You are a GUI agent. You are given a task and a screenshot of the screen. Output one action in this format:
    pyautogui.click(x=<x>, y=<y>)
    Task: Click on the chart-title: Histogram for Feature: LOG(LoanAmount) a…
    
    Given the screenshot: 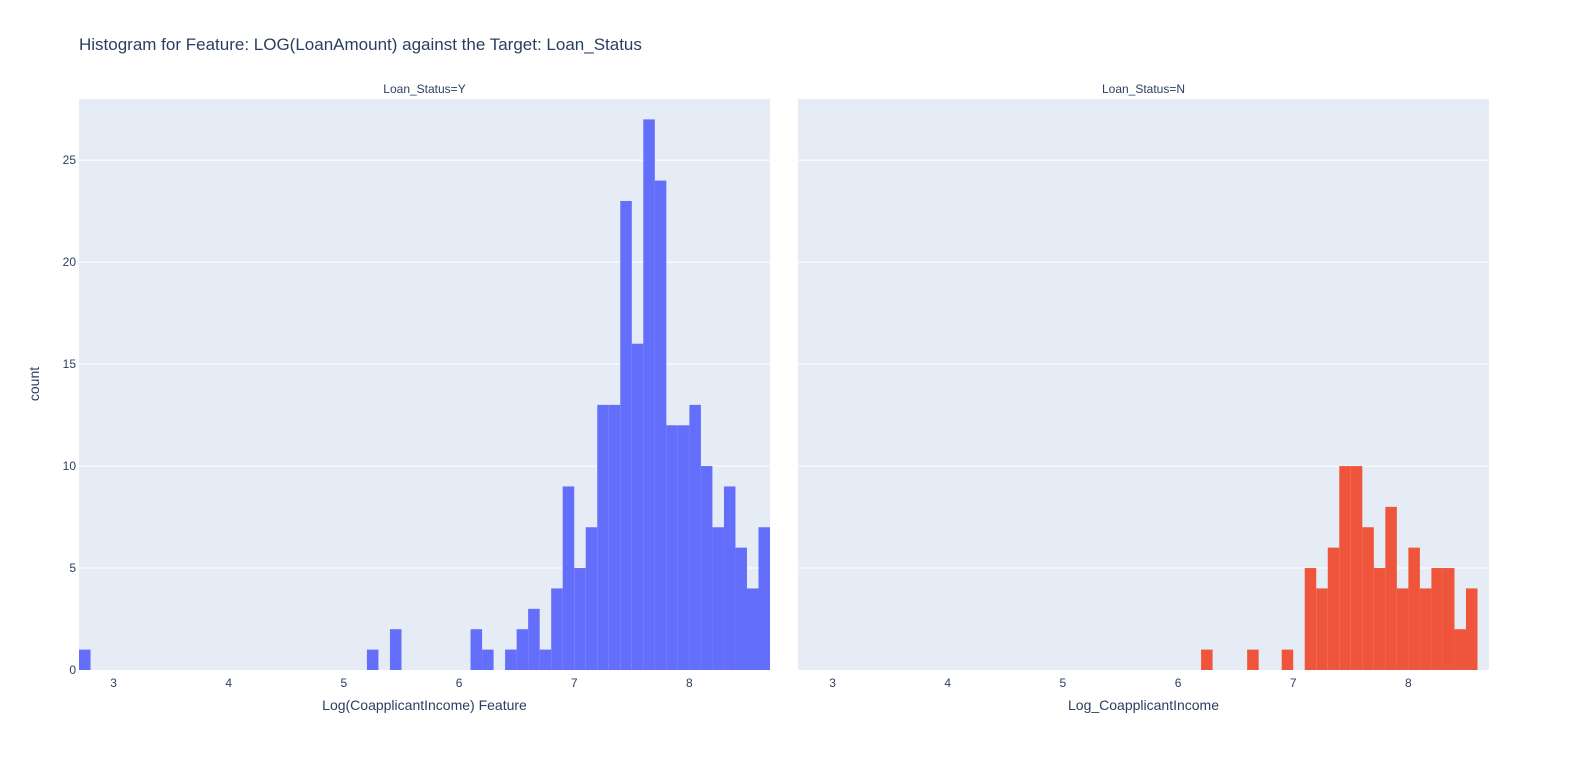 What is the action you would take?
    pyautogui.click(x=360, y=44)
    